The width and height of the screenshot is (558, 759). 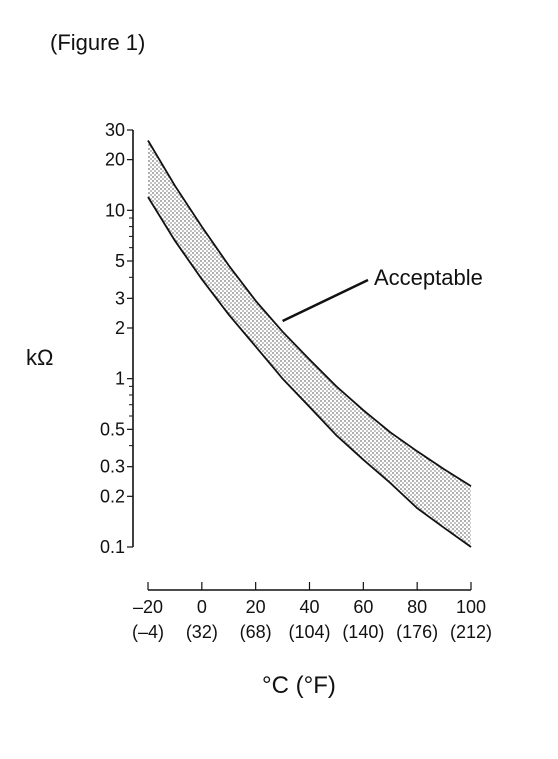 What do you see at coordinates (363, 632) in the screenshot?
I see `x-tick-label-fahrenheit: (140)` at bounding box center [363, 632].